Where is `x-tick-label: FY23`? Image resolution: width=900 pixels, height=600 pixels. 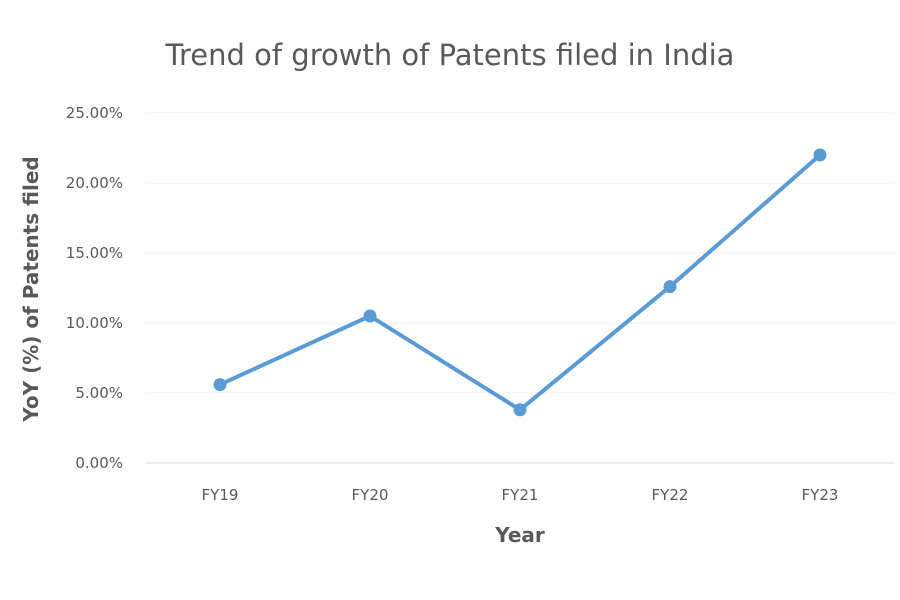 x-tick-label: FY23 is located at coordinates (820, 495).